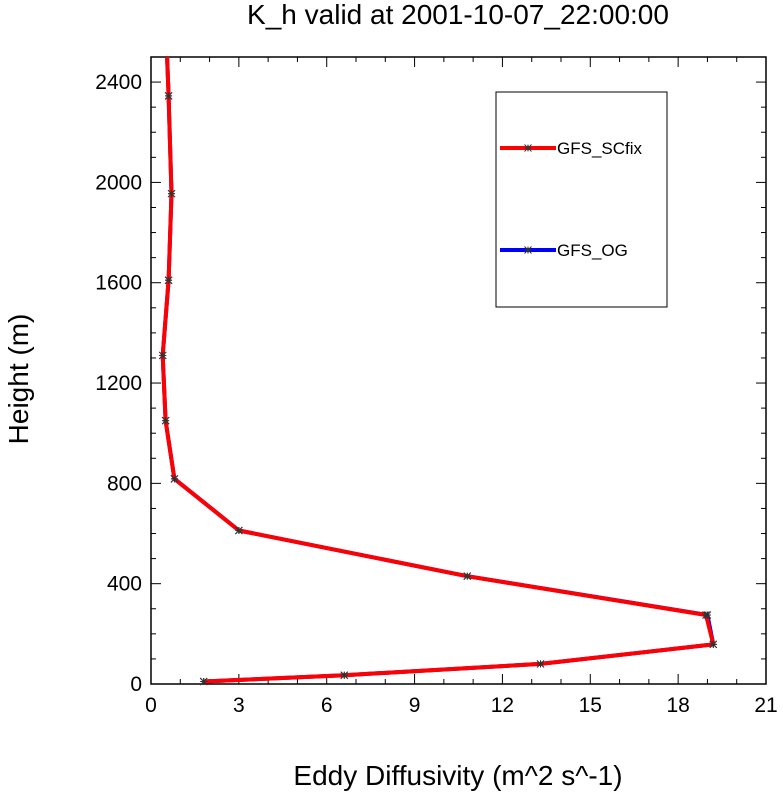 This screenshot has height=801, width=783. What do you see at coordinates (600, 148) in the screenshot?
I see `legend-label-gfs-scfix: GFS_SCfix` at bounding box center [600, 148].